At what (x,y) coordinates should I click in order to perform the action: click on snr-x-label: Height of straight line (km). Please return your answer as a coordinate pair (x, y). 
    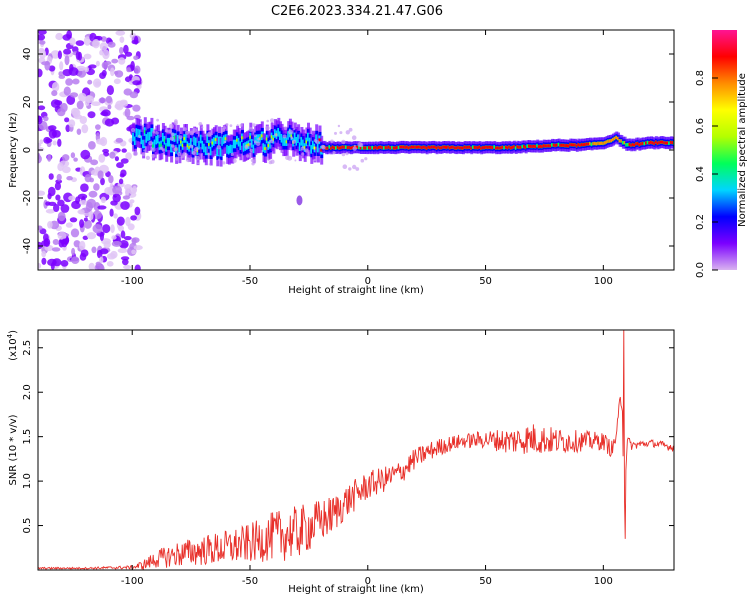
    Looking at the image, I should click on (356, 589).